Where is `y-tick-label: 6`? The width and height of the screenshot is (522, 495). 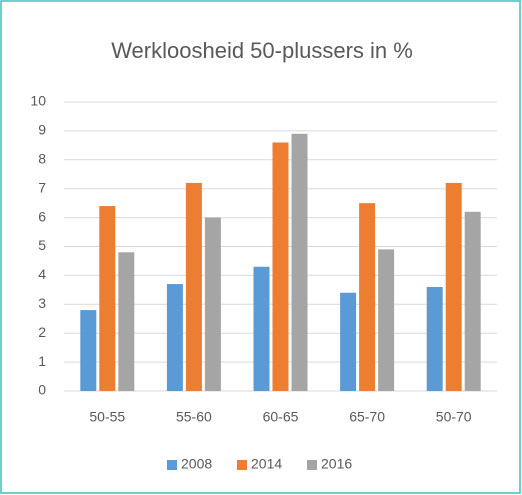
y-tick-label: 6 is located at coordinates (42, 216).